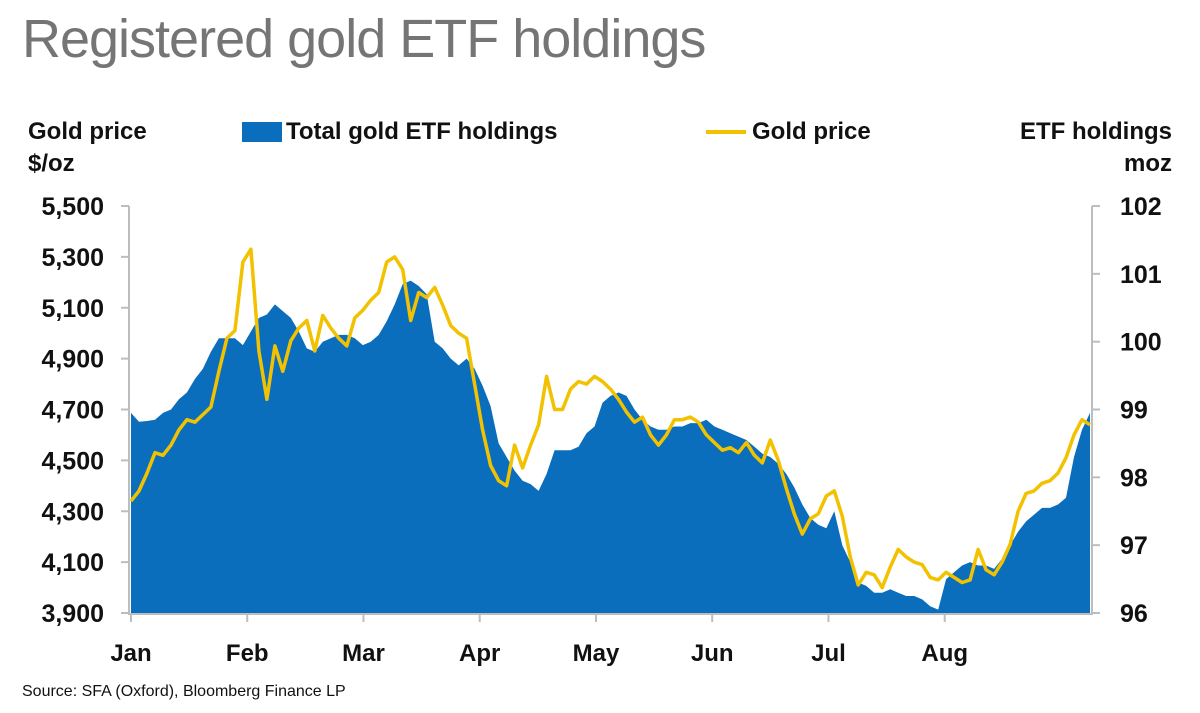 Image resolution: width=1200 pixels, height=713 pixels. I want to click on x-tick-label: Feb, so click(247, 653).